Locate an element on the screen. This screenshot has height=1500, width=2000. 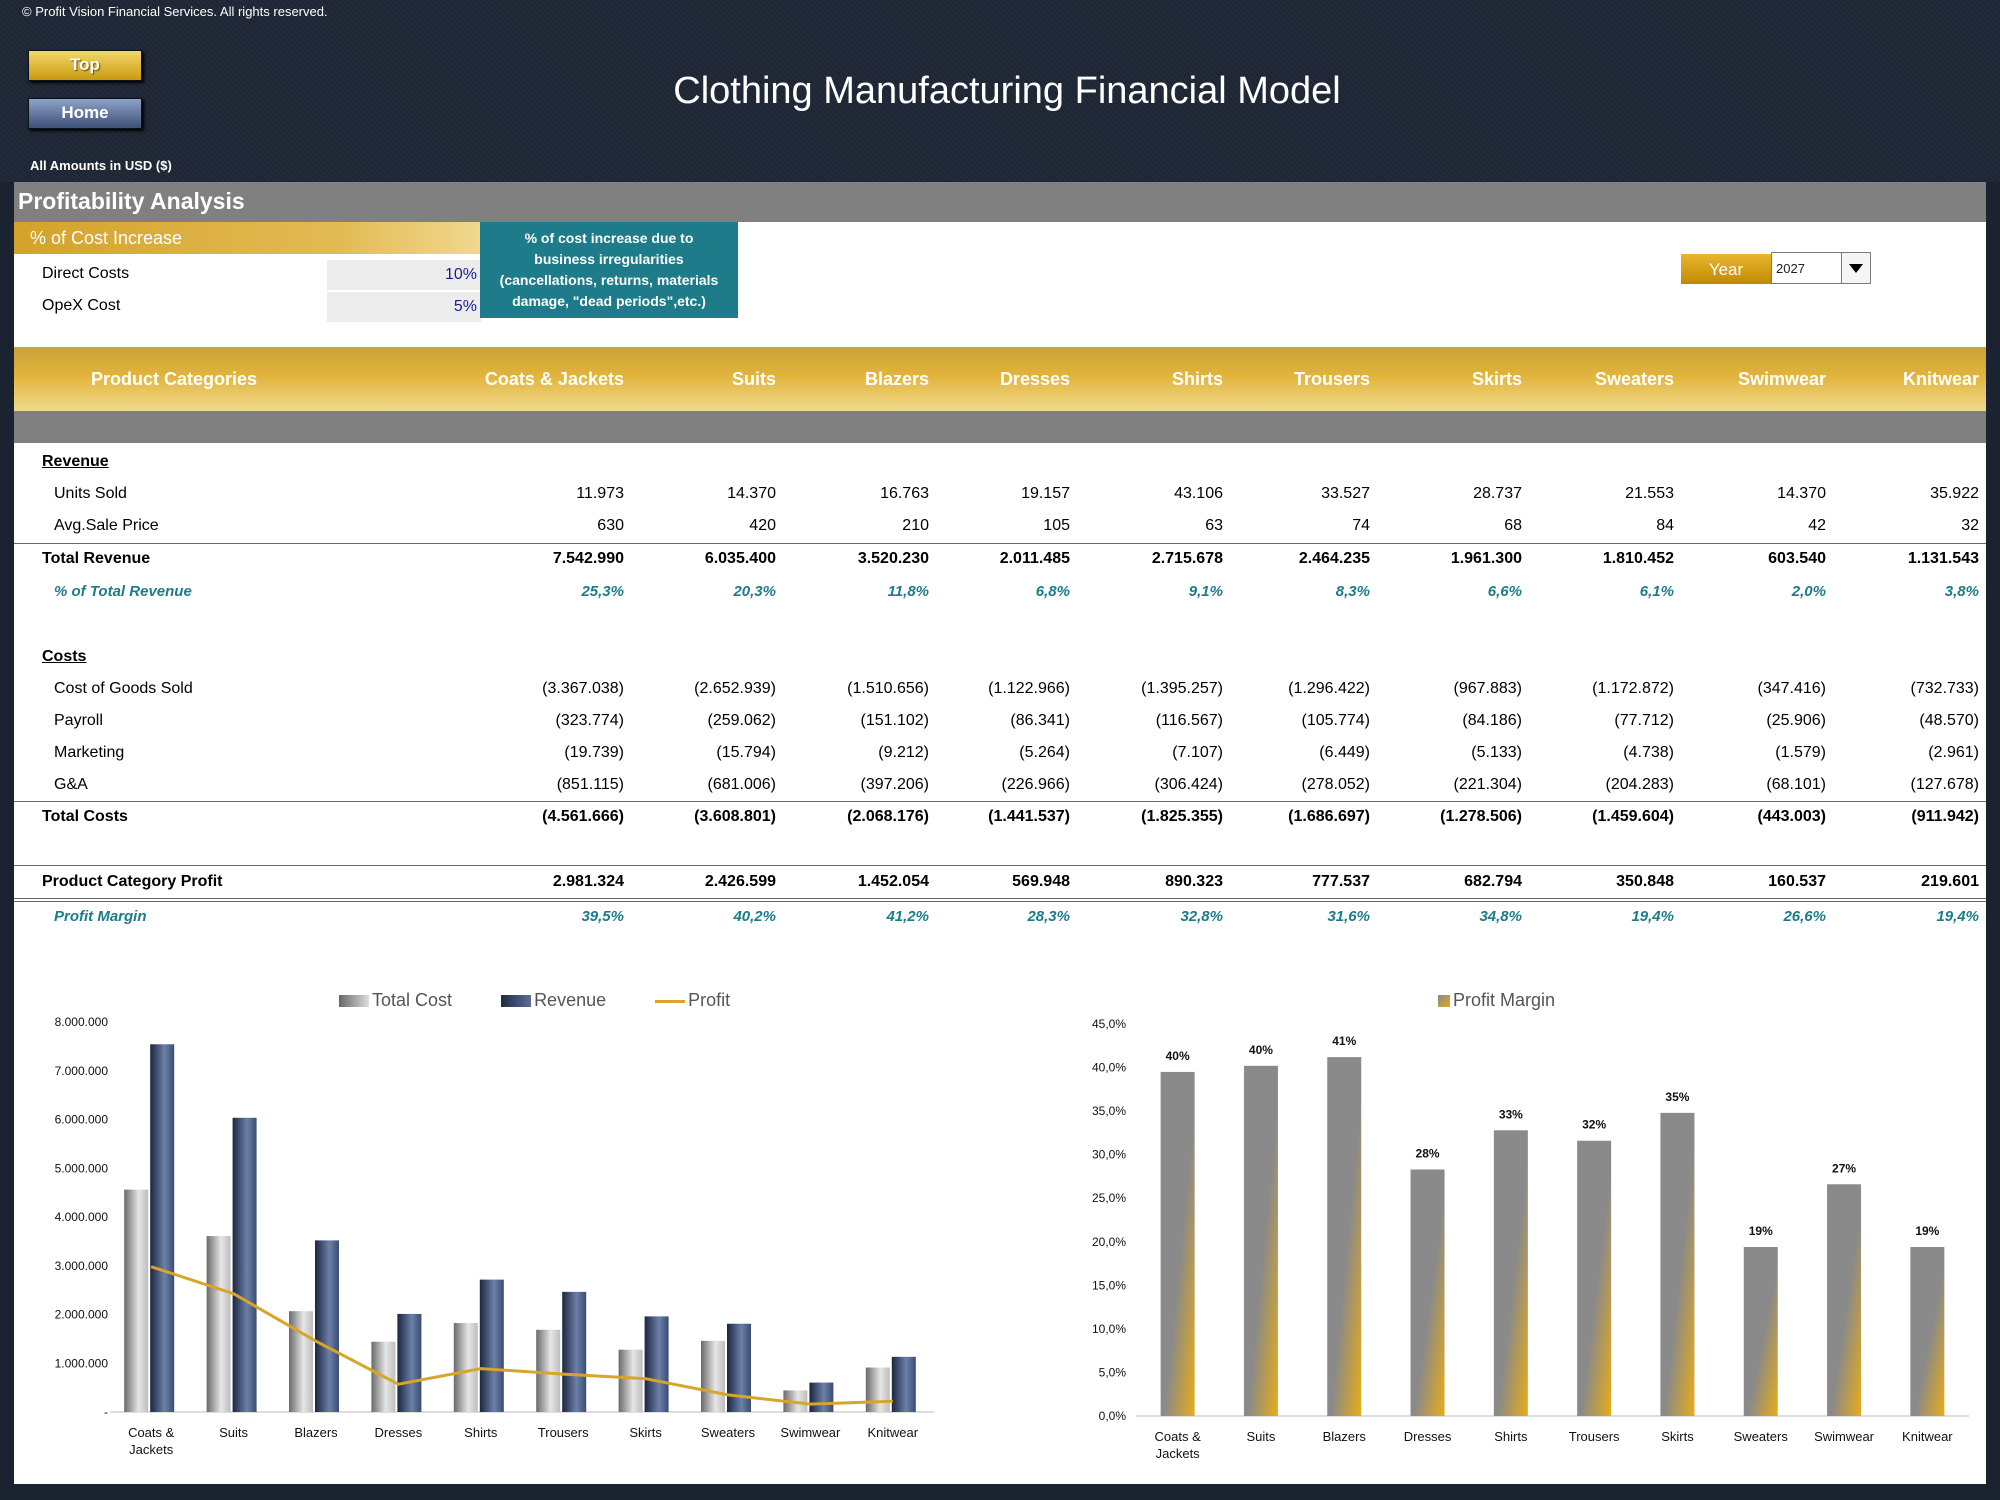
table-cell: (226.966) is located at coordinates (1036, 784).